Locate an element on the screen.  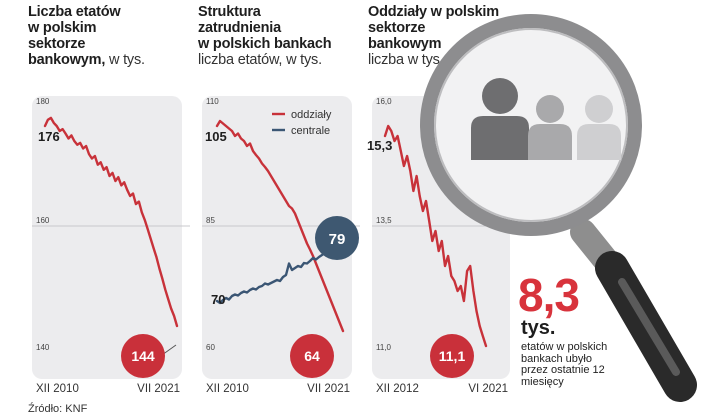
chart2-subtitle: liczba etatów, w tys. is located at coordinates (260, 60).